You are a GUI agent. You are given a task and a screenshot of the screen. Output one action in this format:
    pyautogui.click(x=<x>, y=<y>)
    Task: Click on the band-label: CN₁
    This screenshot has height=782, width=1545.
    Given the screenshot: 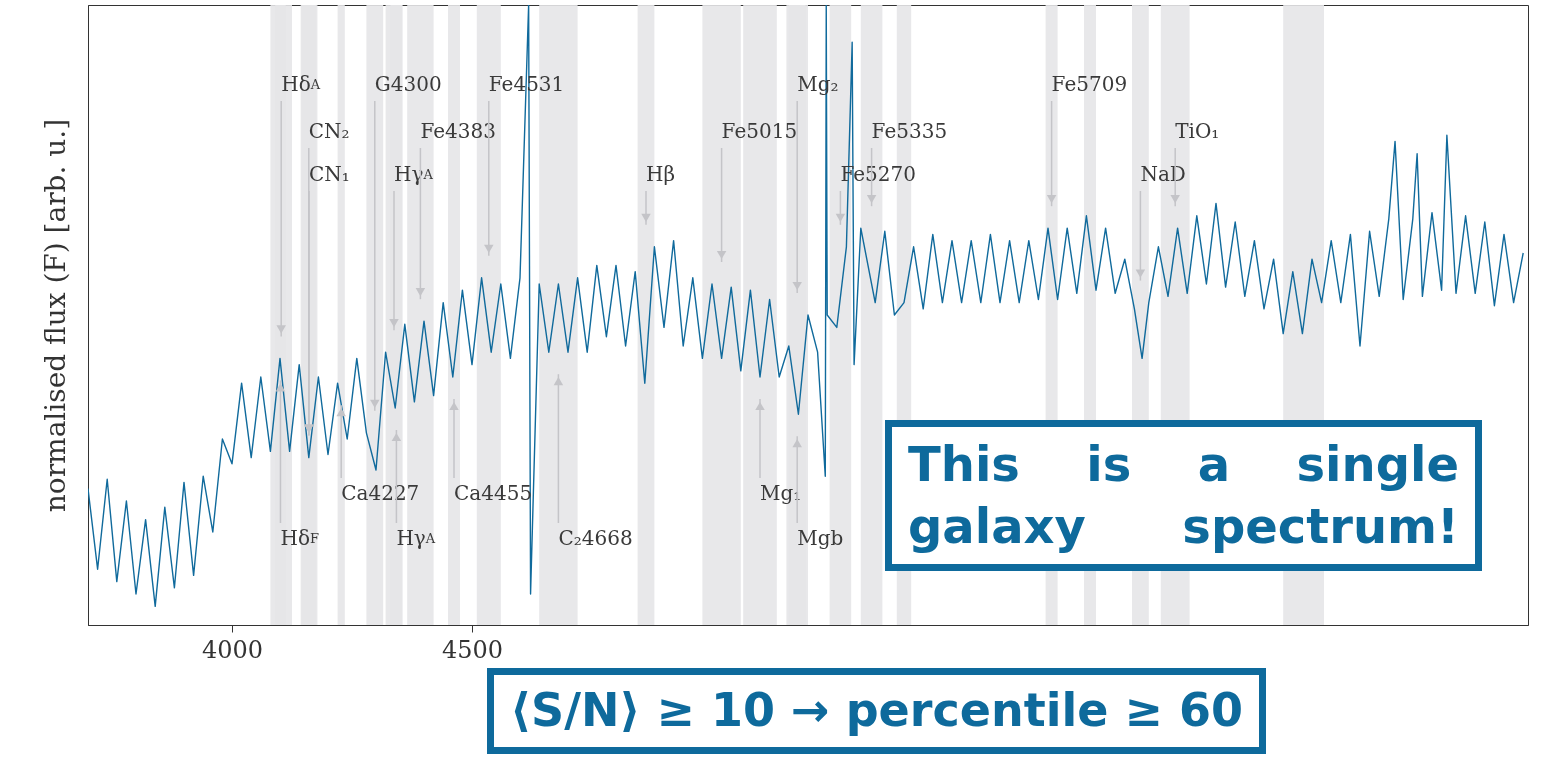 What is the action you would take?
    pyautogui.click(x=329, y=174)
    